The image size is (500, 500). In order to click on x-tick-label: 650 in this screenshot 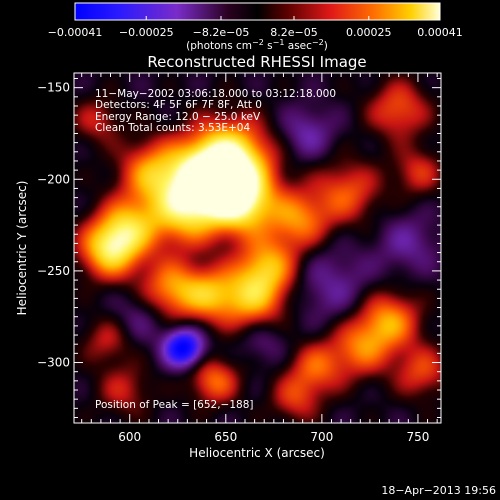, I will do `click(225, 437)`.